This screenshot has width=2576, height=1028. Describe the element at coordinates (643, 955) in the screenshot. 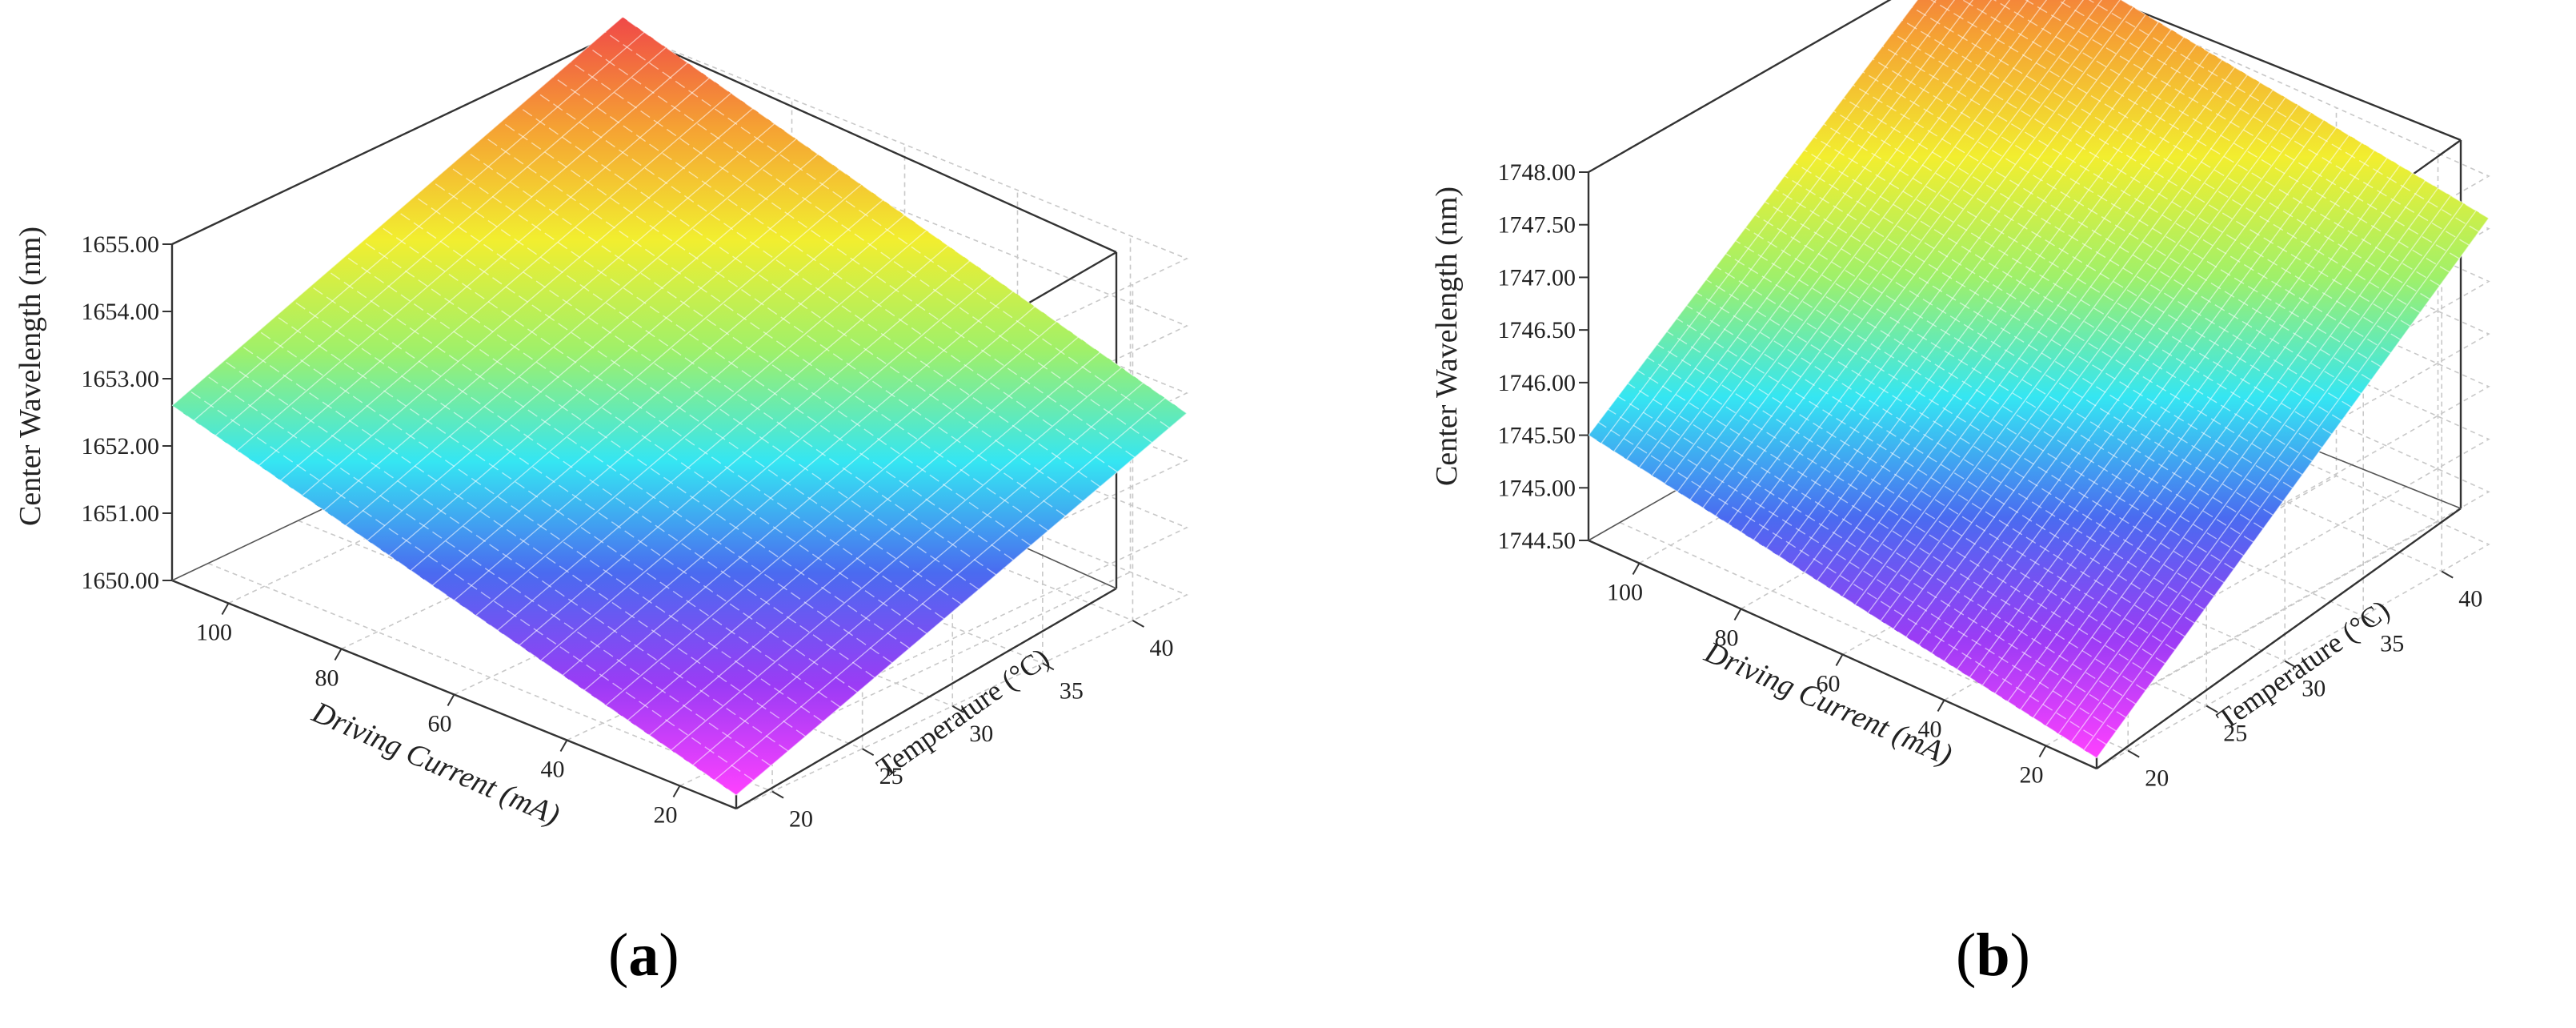

I see `panel-label-a: (a)` at that location.